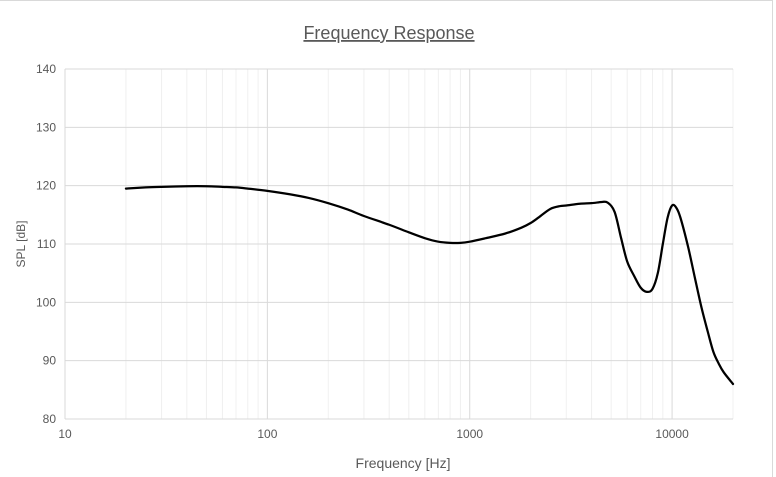 The height and width of the screenshot is (477, 776). Describe the element at coordinates (46, 69) in the screenshot. I see `y-tick-label: 140` at that location.